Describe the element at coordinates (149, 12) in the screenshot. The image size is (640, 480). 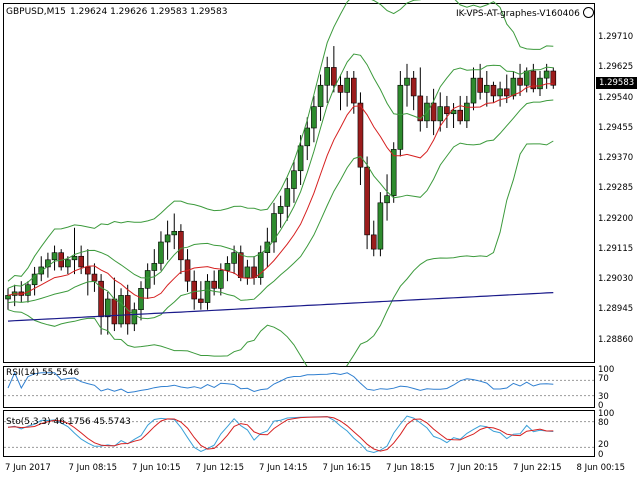
I see `ohlc-label: 1.29624 1.29626 1.29583 1.29583` at that location.